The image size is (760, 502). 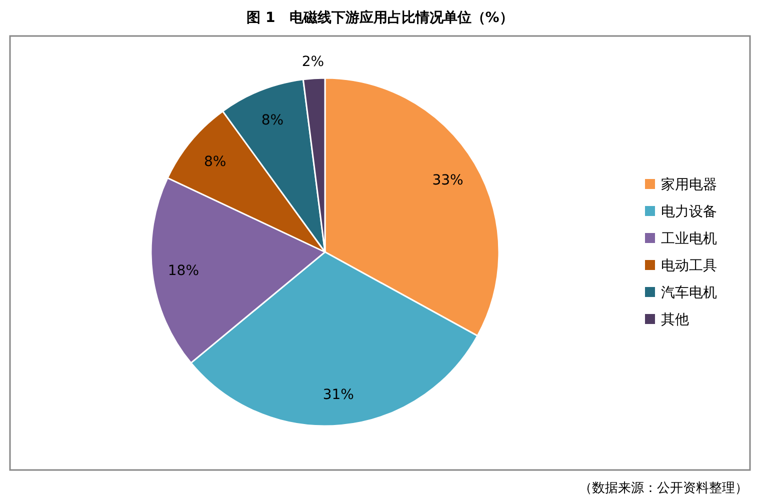 What do you see at coordinates (675, 320) in the screenshot?
I see `legend-label: 其他` at bounding box center [675, 320].